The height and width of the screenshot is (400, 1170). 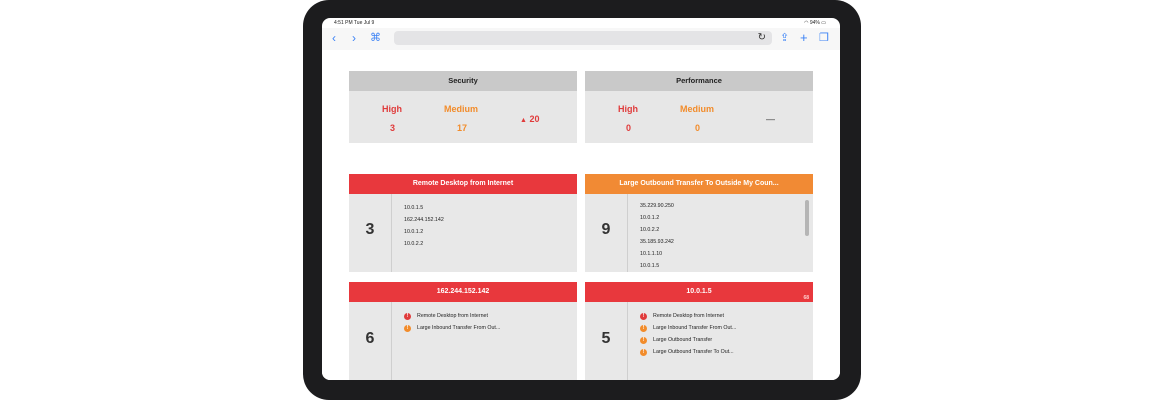 I want to click on card-title-text: 10.0.1.5, so click(x=699, y=291).